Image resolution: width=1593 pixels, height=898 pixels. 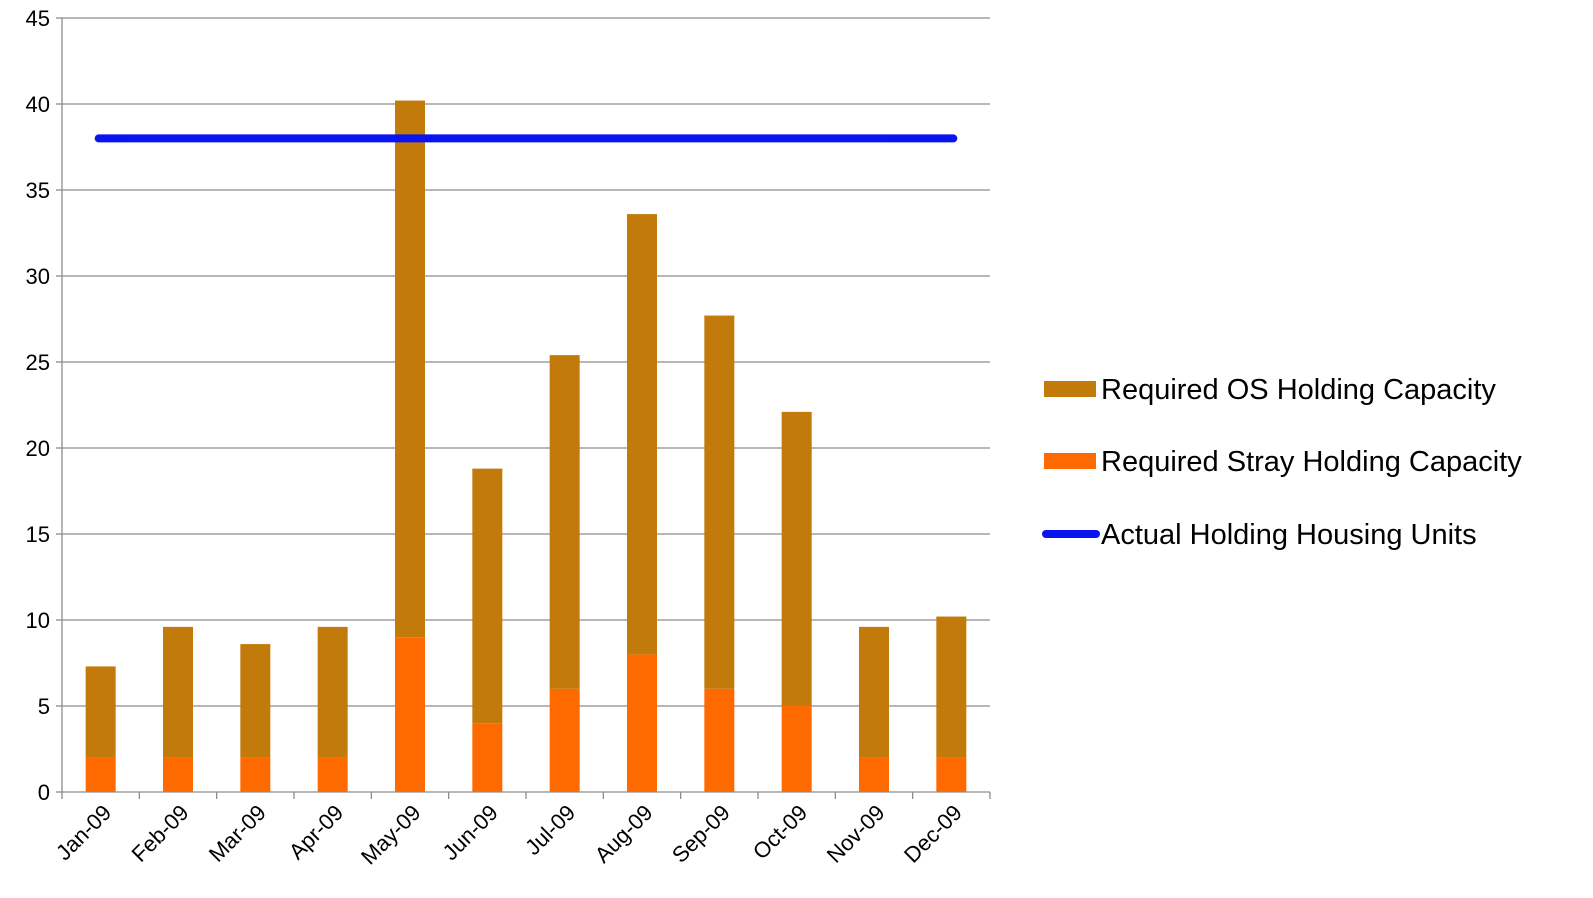 I want to click on y-tick-label: 30, so click(x=38, y=276).